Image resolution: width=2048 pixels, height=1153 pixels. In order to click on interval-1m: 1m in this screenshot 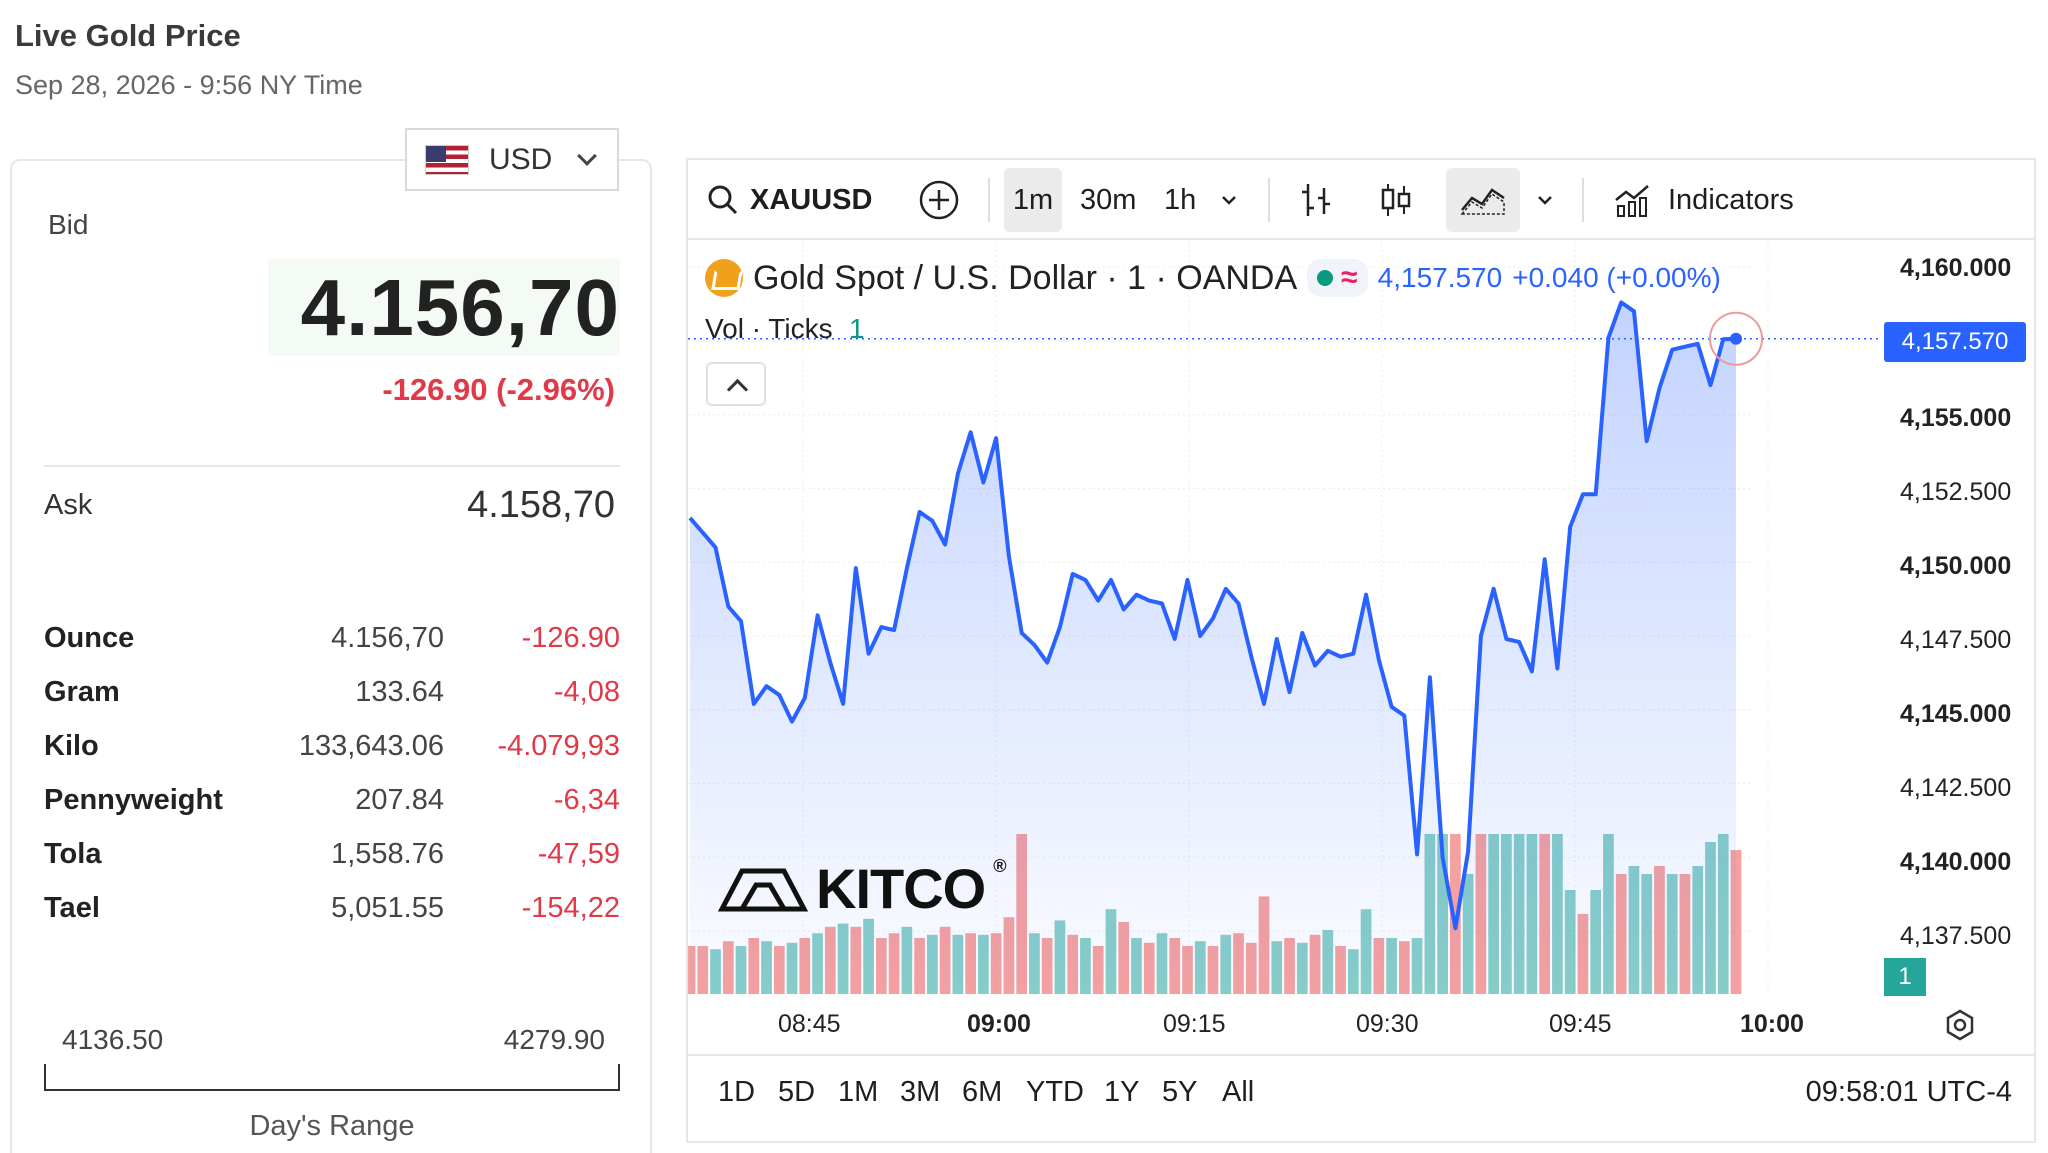, I will do `click(1033, 200)`.